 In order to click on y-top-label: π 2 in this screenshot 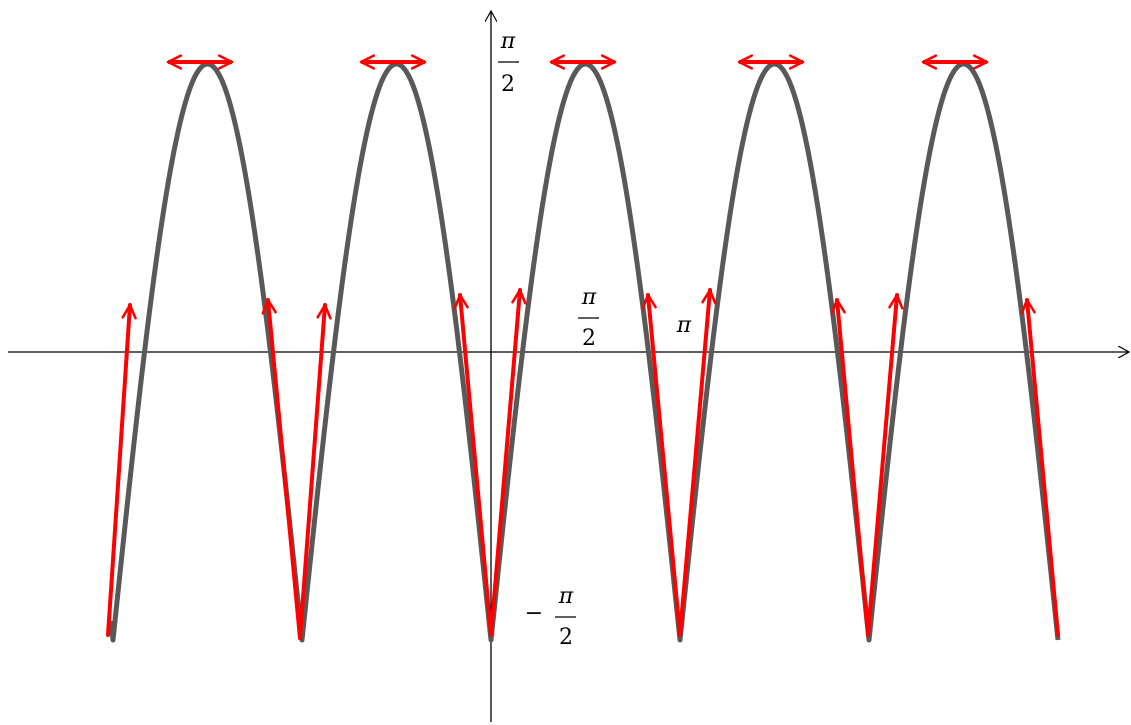, I will do `click(508, 63)`.